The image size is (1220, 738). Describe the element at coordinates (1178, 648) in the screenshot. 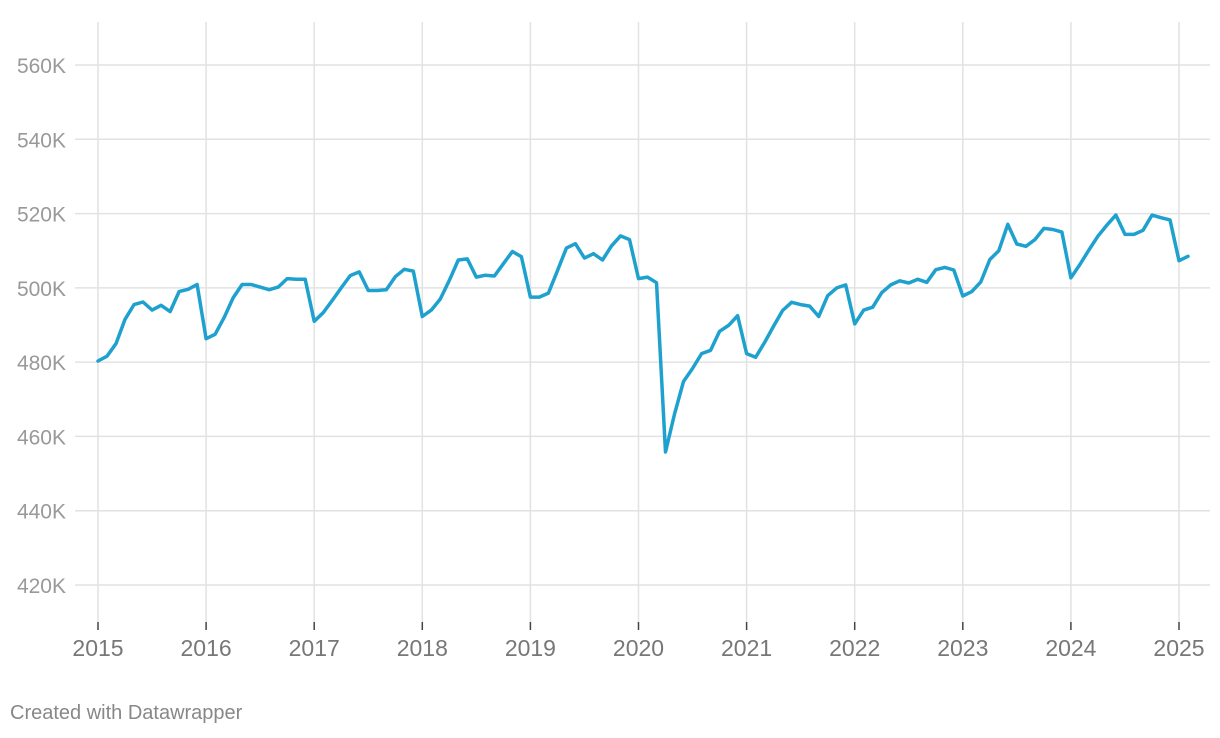

I see `x-tick-label: 2025` at that location.